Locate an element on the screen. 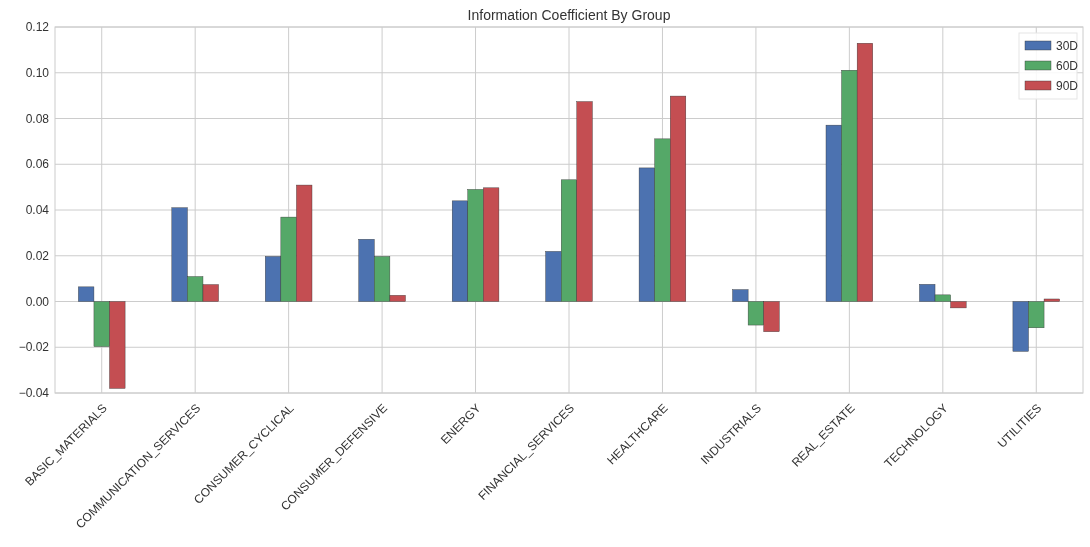 The width and height of the screenshot is (1090, 547). y-tick-label: −0.04 is located at coordinates (34, 393).